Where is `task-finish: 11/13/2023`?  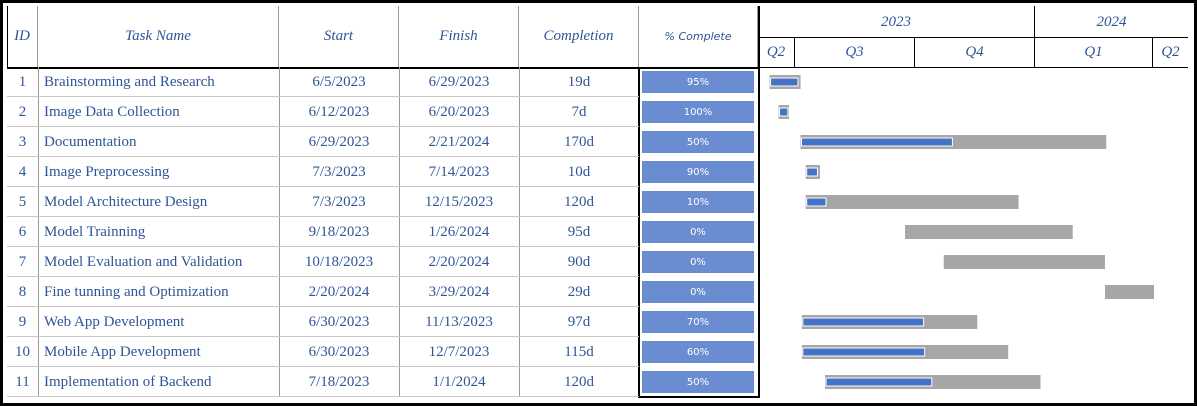 task-finish: 11/13/2023 is located at coordinates (459, 321).